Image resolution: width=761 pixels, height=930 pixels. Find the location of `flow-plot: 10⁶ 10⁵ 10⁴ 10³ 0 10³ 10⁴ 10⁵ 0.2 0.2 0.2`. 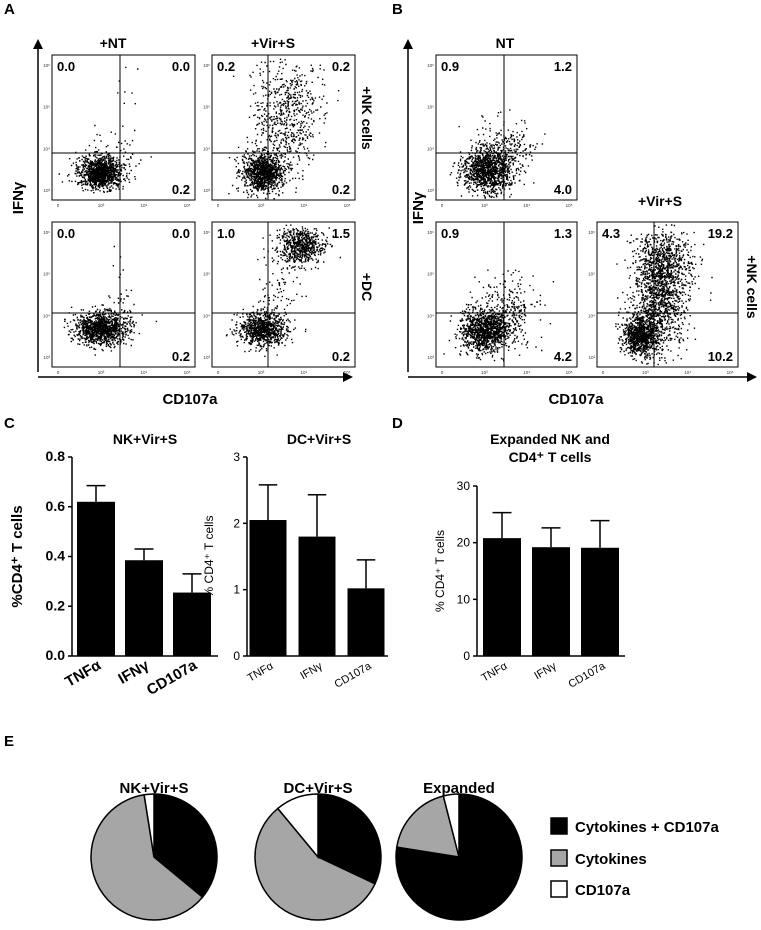

flow-plot: 10⁶ 10⁵ 10⁴ 10³ 0 10³ 10⁴ 10⁵ 0.2 0.2 0.2 is located at coordinates (279, 131).